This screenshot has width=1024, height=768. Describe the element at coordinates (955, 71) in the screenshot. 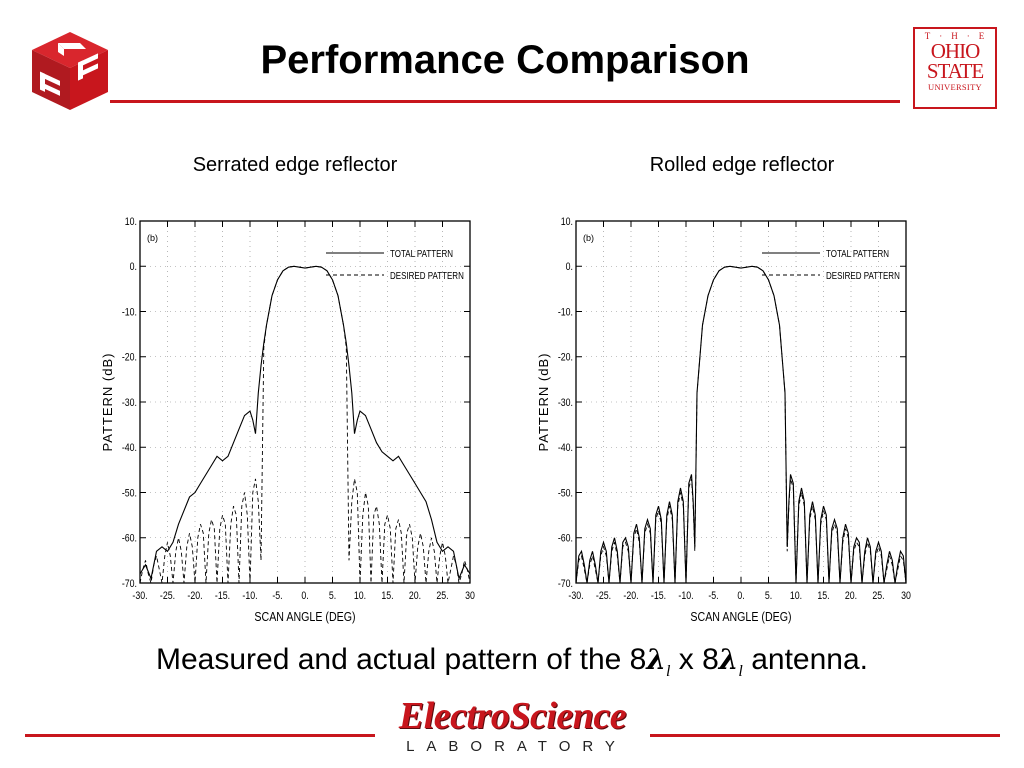

I see `osu-logo-state: STATE` at that location.